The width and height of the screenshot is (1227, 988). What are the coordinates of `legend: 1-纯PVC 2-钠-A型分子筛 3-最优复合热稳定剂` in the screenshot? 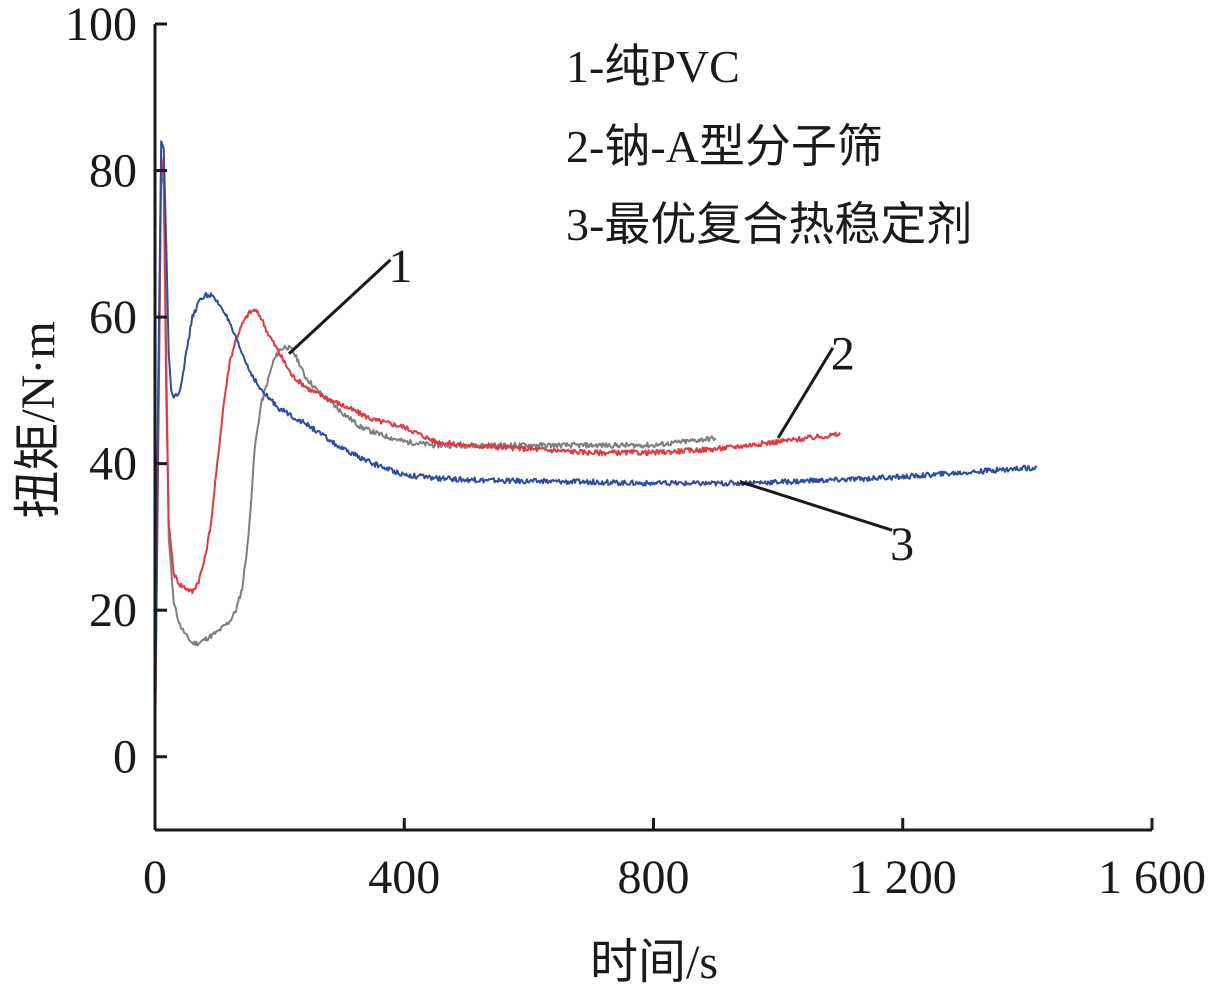 It's located at (769, 145).